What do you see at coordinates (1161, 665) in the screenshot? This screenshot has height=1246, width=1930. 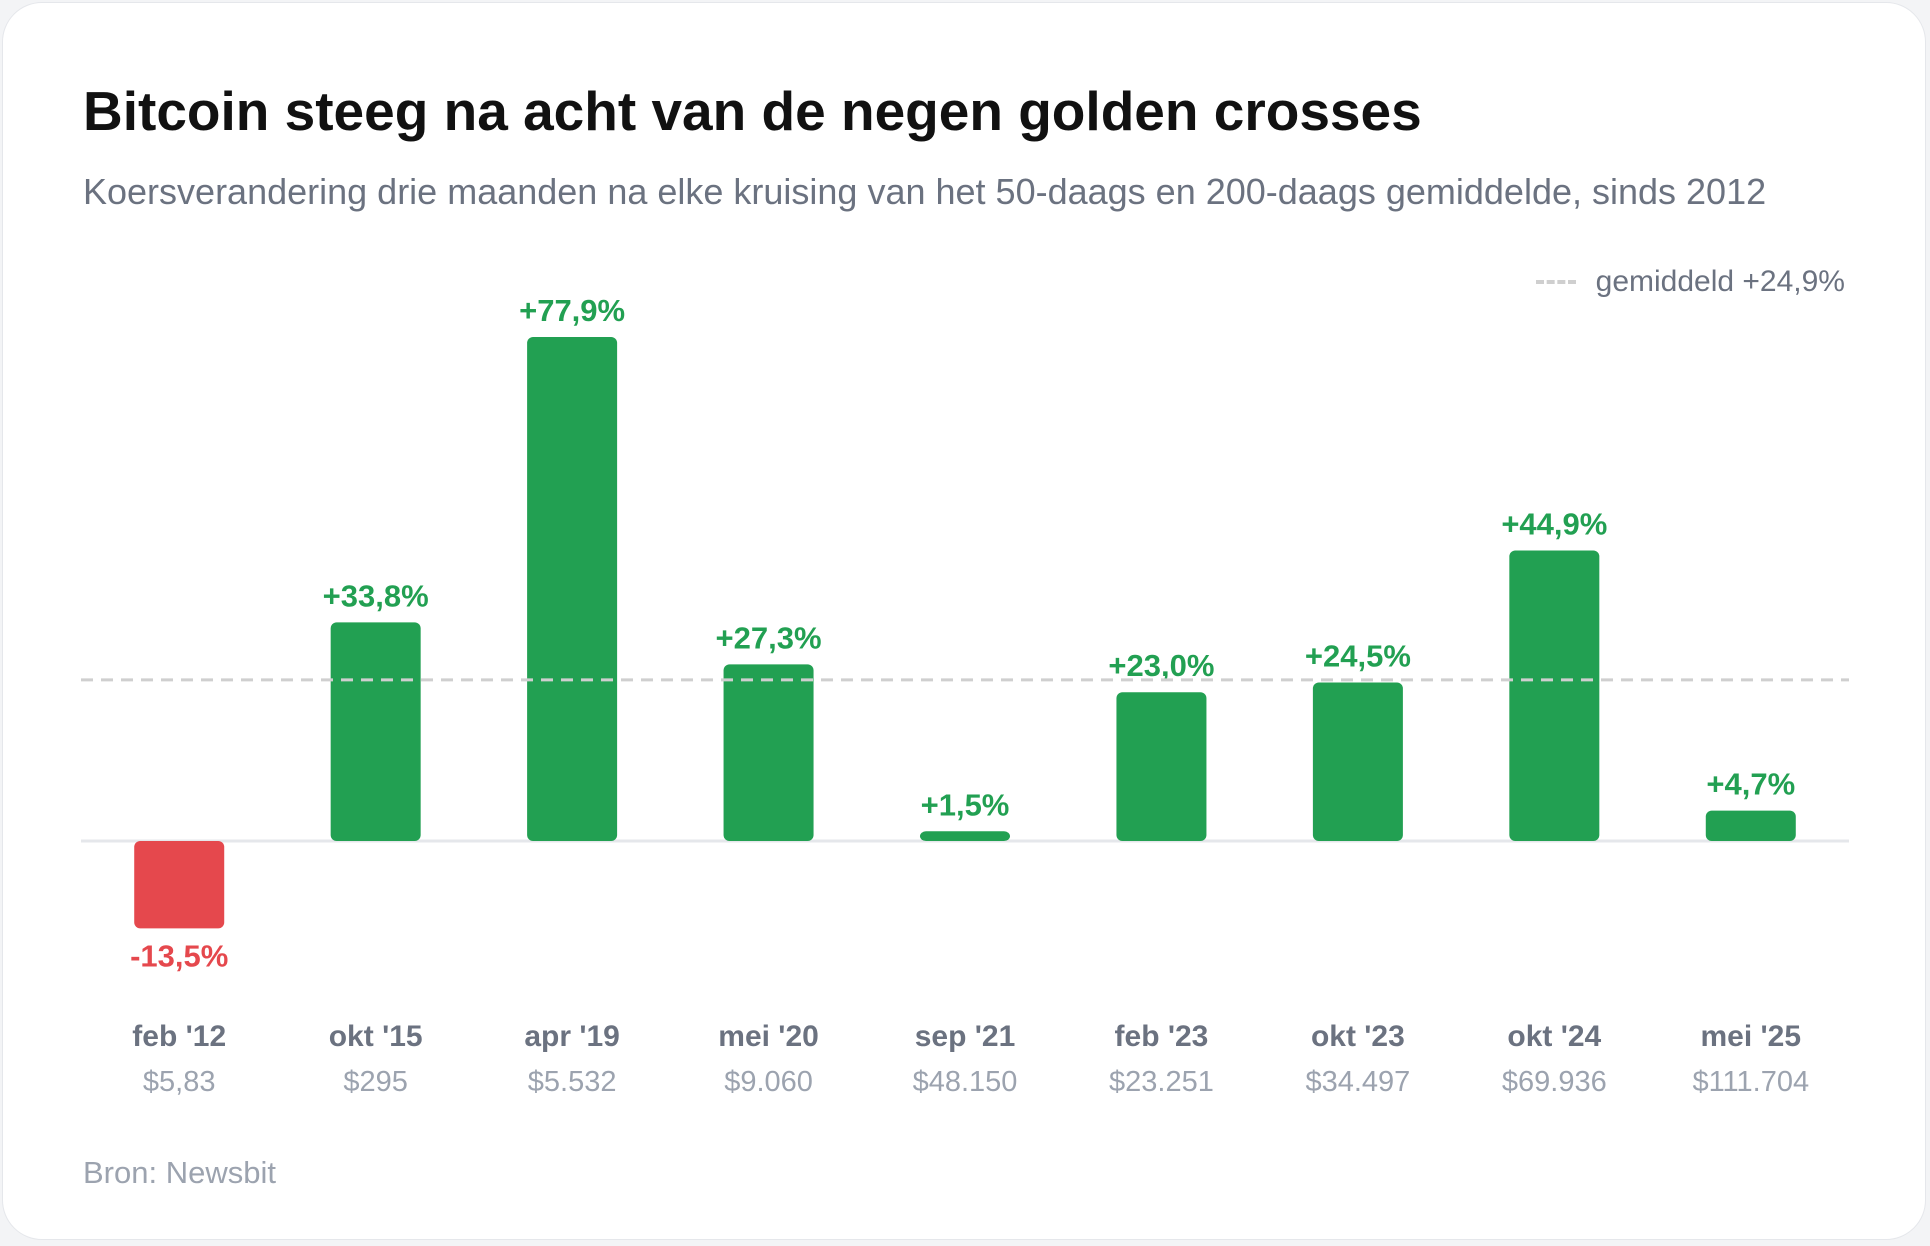 I see `data-label: +23,0%` at bounding box center [1161, 665].